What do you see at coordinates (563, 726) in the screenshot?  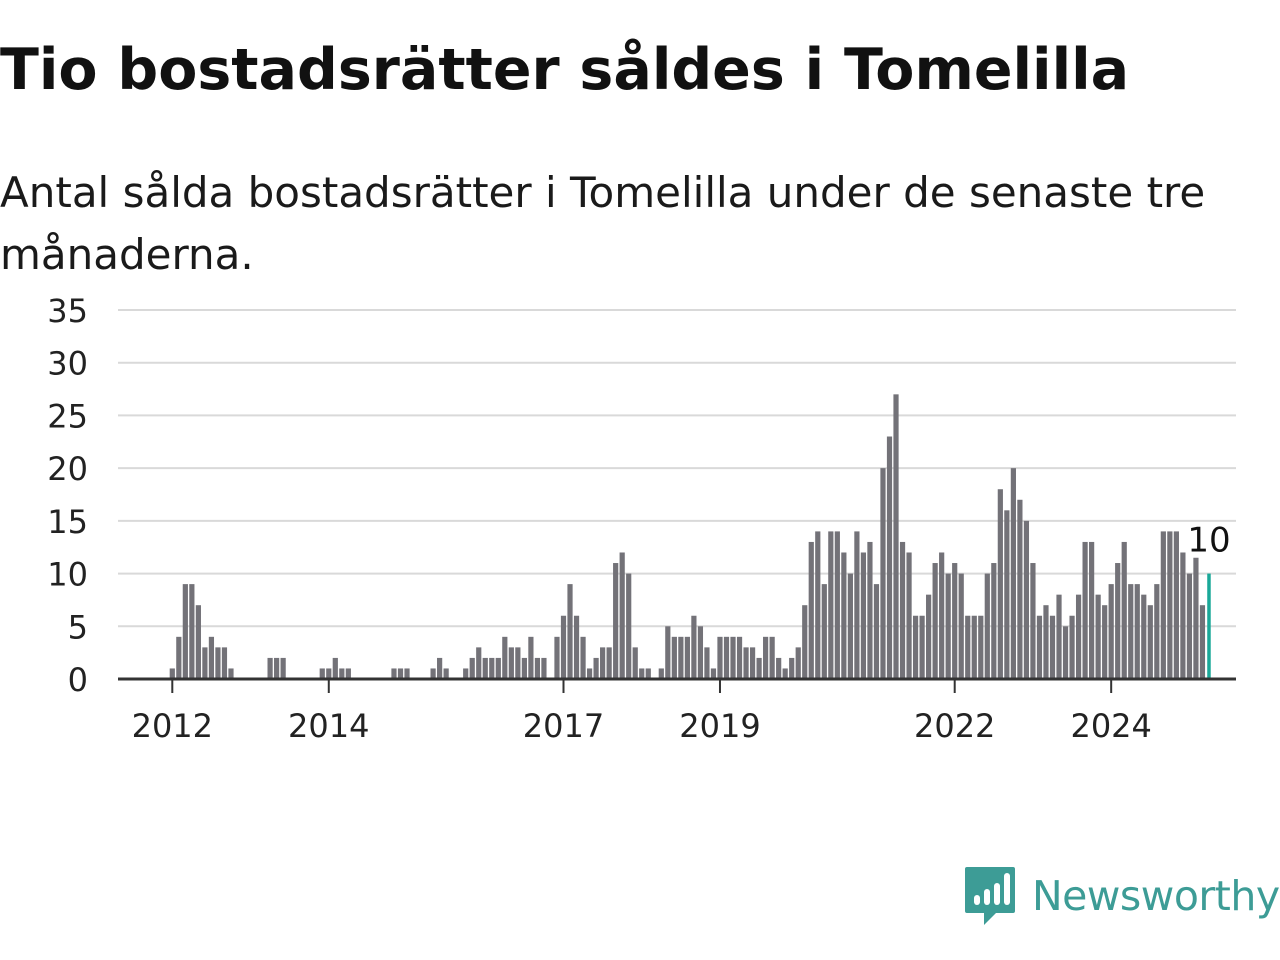 I see `x-tick-label: 2017` at bounding box center [563, 726].